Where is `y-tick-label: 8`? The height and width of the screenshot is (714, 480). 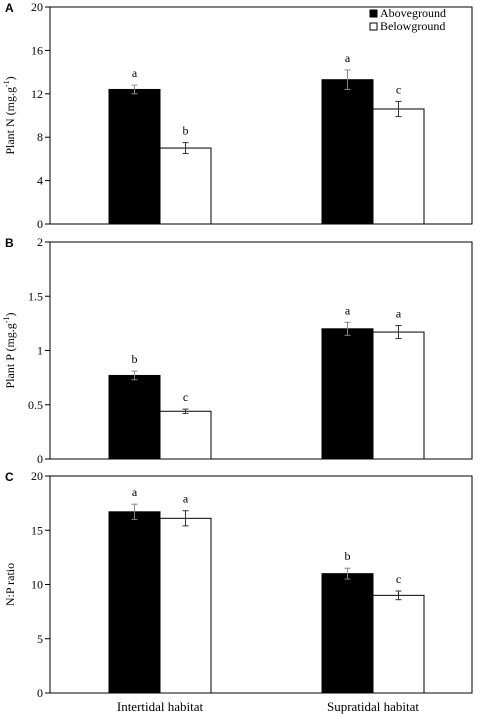
y-tick-label: 8 is located at coordinates (40, 137).